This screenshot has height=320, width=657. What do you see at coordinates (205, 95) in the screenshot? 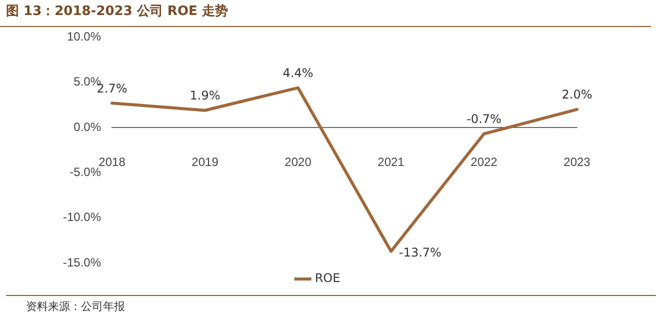
I see `data-label: 1.9%` at bounding box center [205, 95].